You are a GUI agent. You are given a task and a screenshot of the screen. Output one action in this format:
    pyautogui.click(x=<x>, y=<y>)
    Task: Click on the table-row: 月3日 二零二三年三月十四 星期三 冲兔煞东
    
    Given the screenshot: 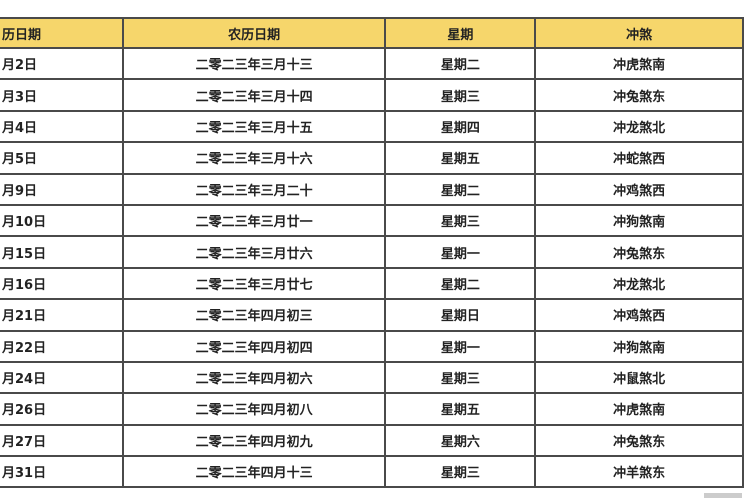 What is the action you would take?
    pyautogui.click(x=372, y=95)
    